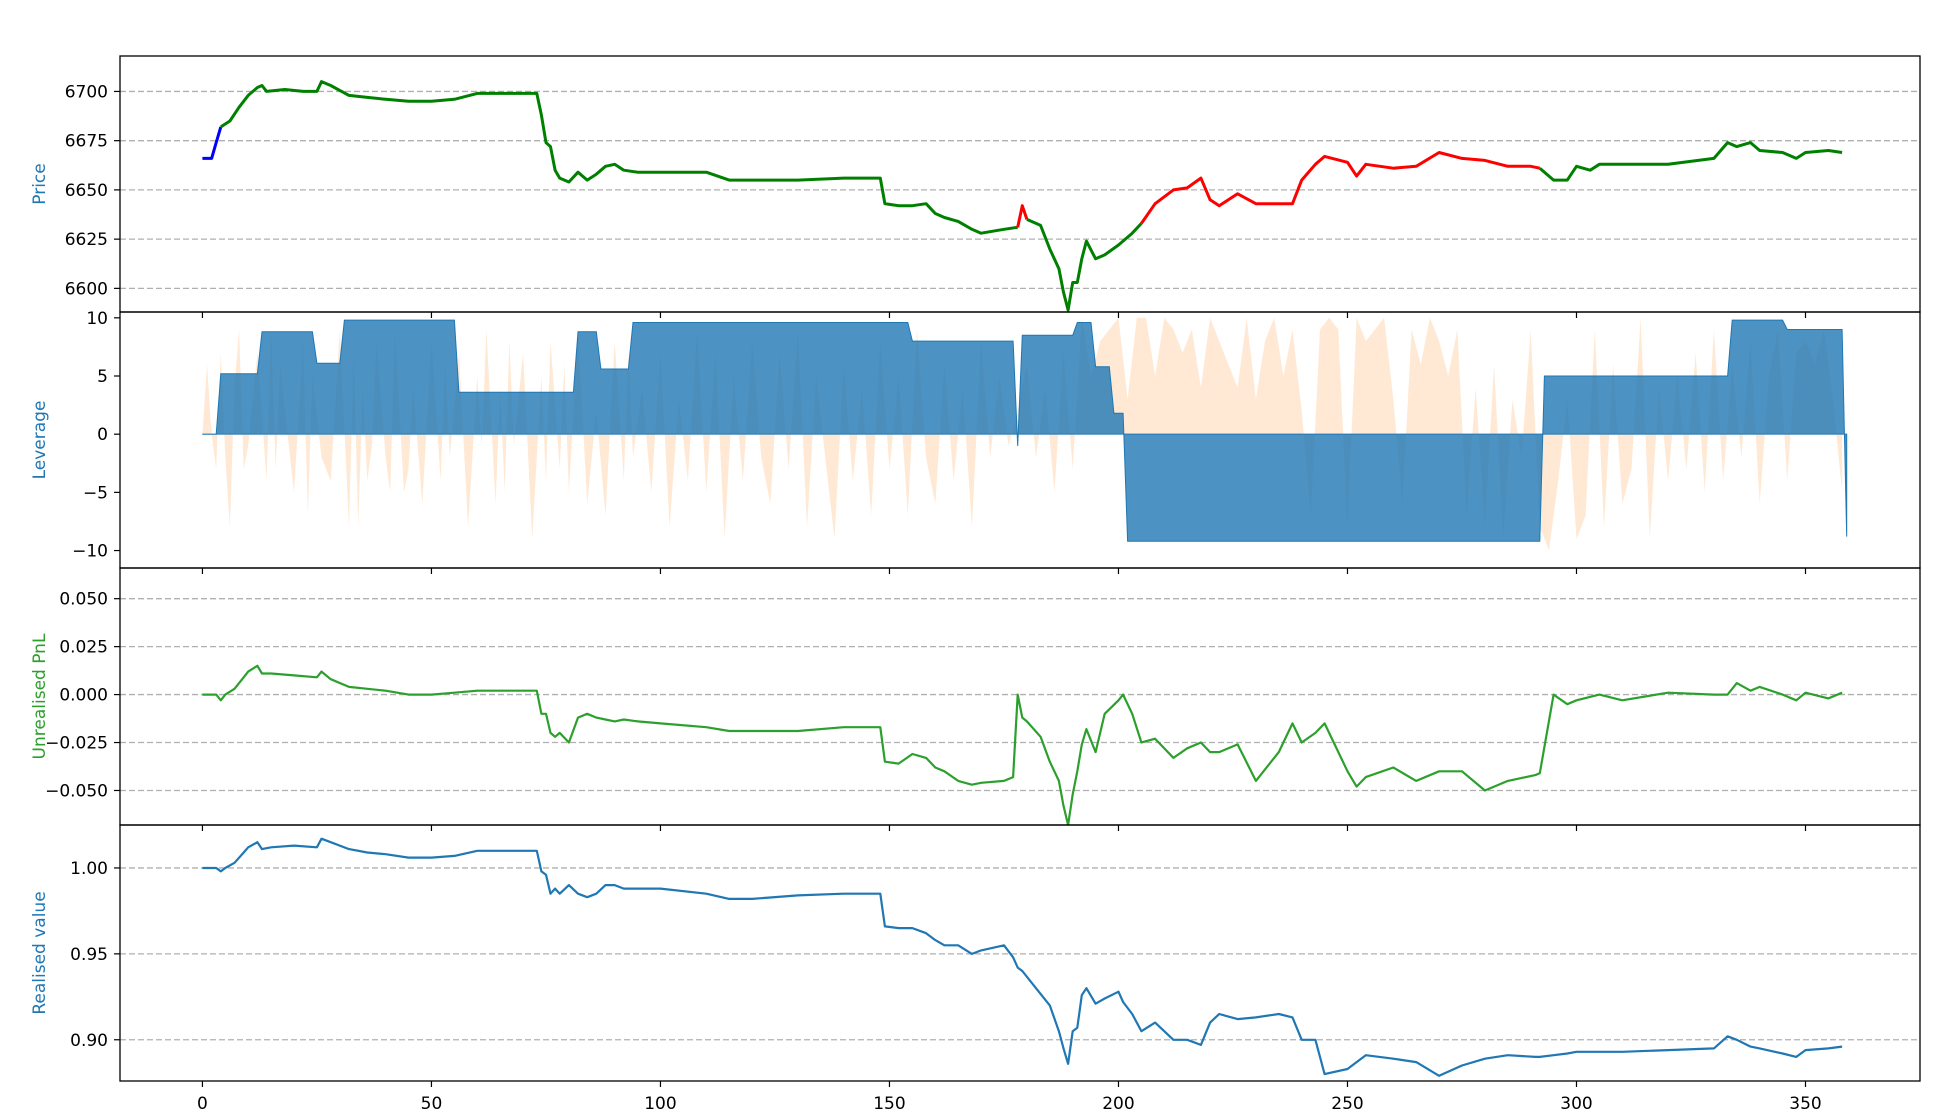 The image size is (1960, 1120). Describe the element at coordinates (97, 319) in the screenshot. I see `y-tick-label: 10` at that location.